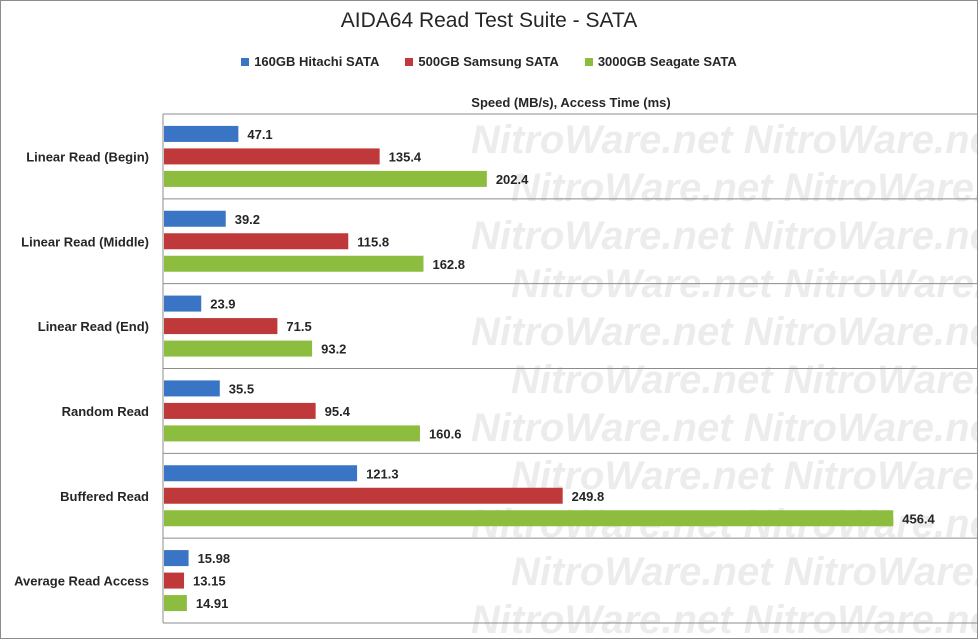 The height and width of the screenshot is (639, 978). Describe the element at coordinates (81, 581) in the screenshot. I see `category-label: Average Read Access` at that location.